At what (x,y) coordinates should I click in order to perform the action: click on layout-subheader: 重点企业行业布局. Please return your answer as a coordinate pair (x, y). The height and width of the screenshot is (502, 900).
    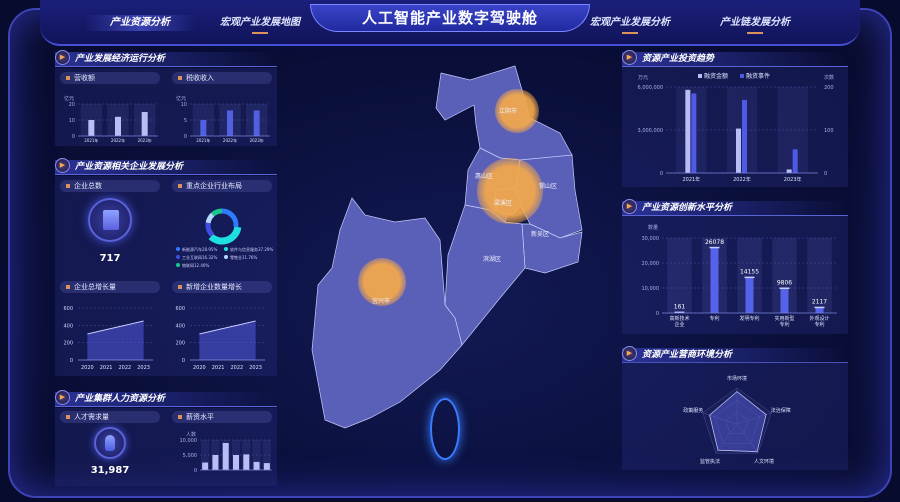
    Looking at the image, I should click on (222, 186).